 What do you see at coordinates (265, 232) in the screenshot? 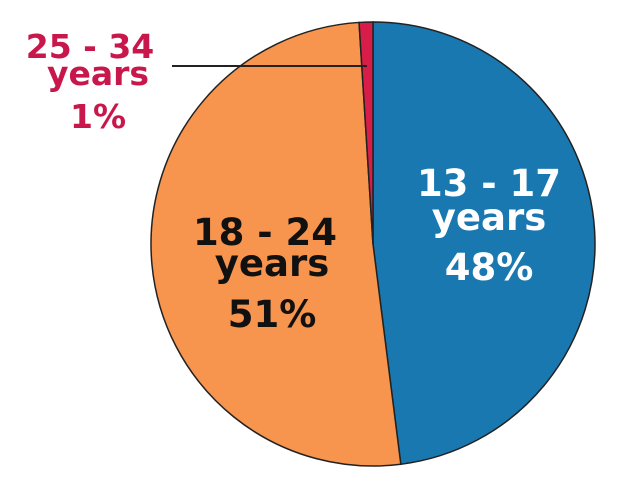
I see `slice-label-18-24-range: 18 - 24` at bounding box center [265, 232].